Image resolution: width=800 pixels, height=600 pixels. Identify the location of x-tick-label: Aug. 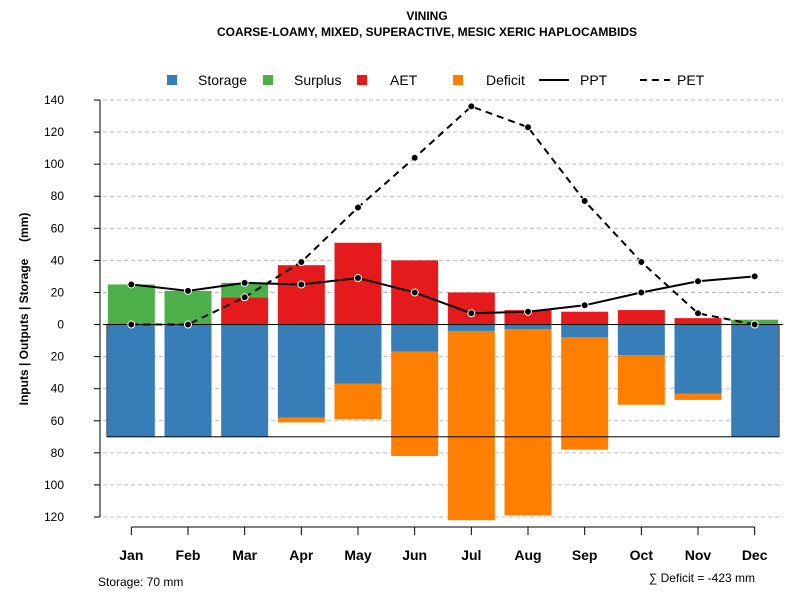
(527, 555).